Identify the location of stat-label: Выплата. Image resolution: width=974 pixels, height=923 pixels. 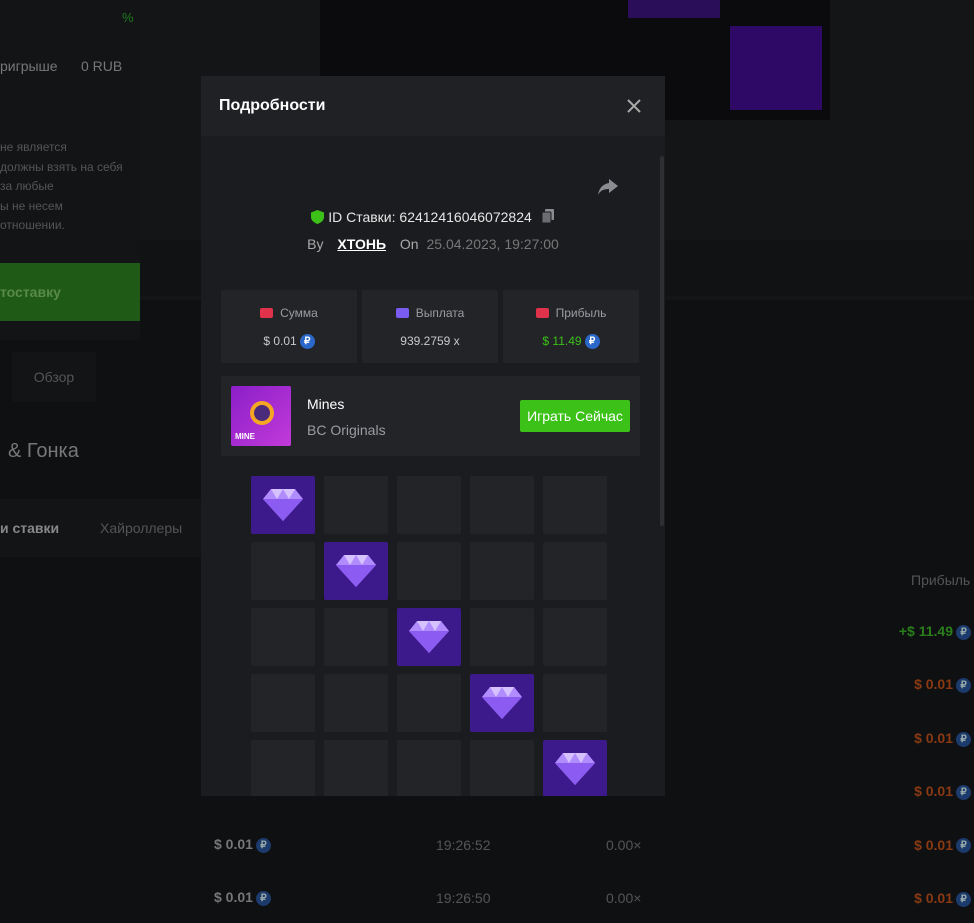
(440, 313).